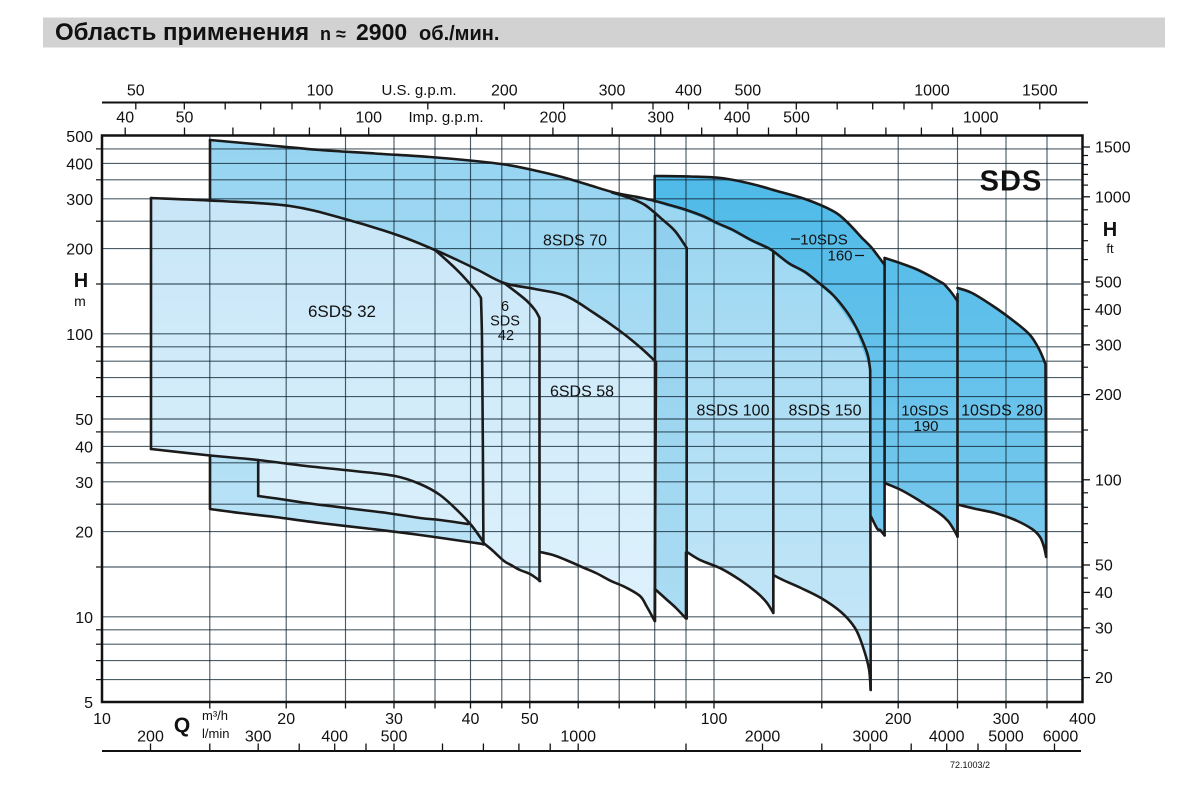 The width and height of the screenshot is (1178, 796). What do you see at coordinates (870, 737) in the screenshot?
I see `svg-text: 3000` at bounding box center [870, 737].